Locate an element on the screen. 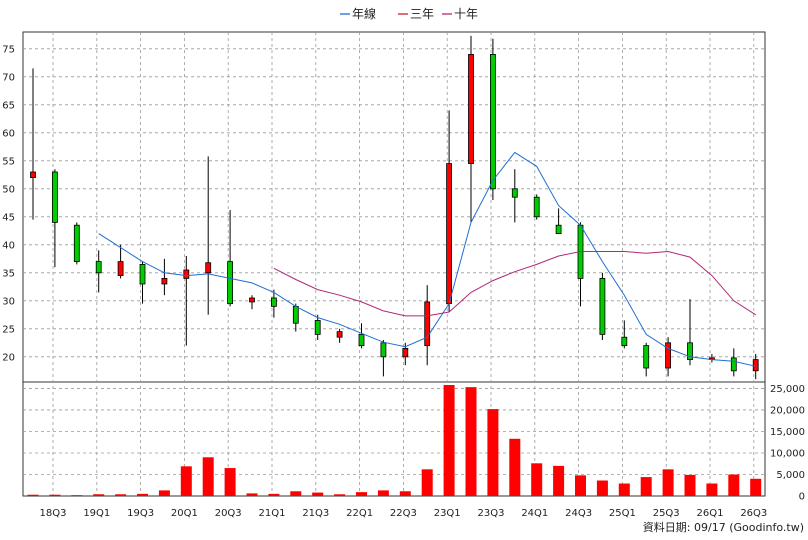  price-tick-label: 35 is located at coordinates (8, 273).